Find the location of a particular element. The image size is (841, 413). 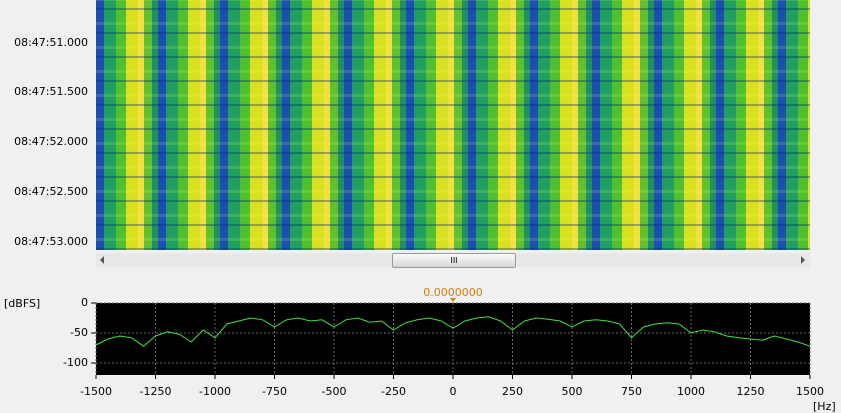

x-tick-label: 0 is located at coordinates (453, 391).